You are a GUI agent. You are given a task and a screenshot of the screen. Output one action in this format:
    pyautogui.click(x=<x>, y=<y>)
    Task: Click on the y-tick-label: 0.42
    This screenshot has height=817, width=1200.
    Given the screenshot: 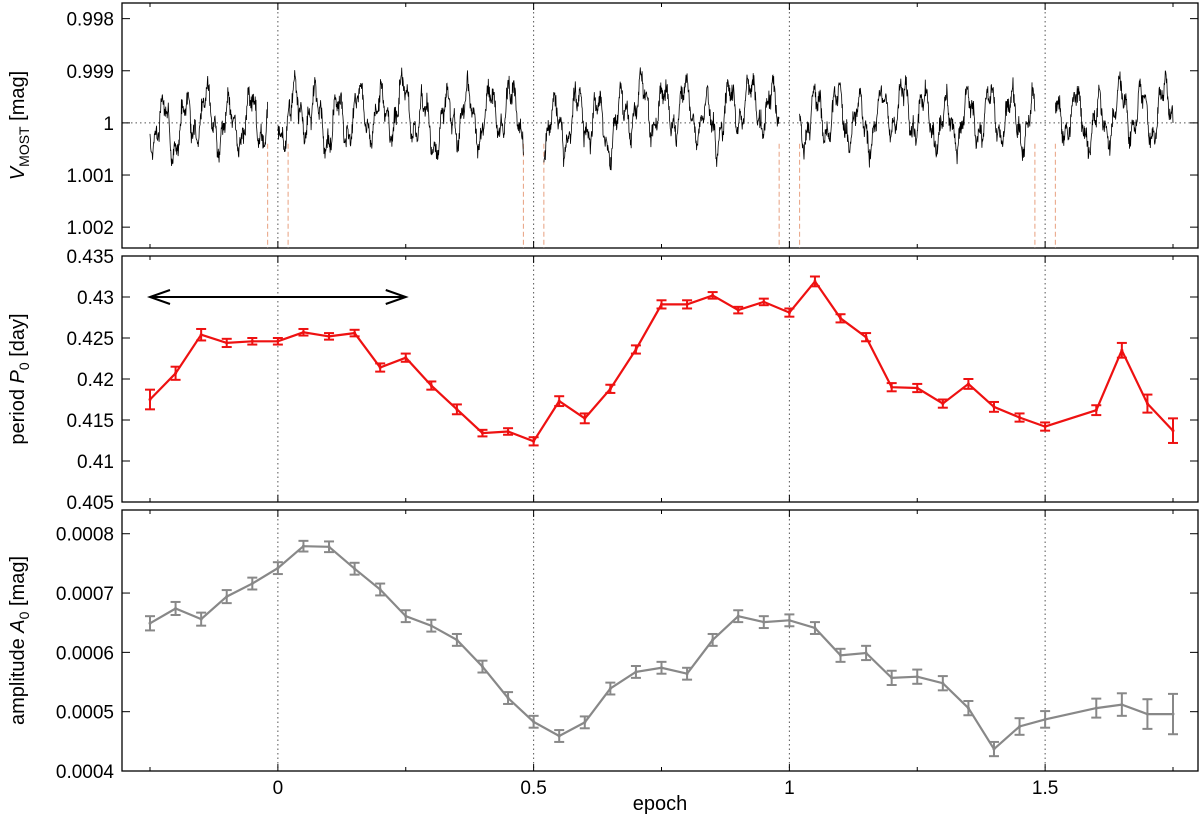 What is the action you would take?
    pyautogui.click(x=95, y=380)
    